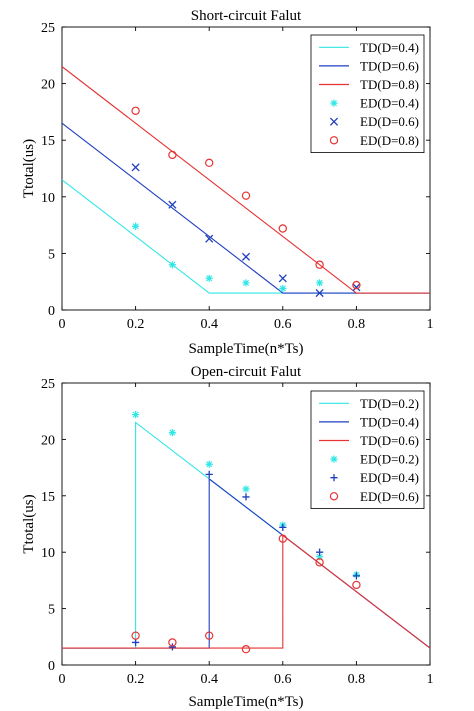 This screenshot has height=711, width=474. Describe the element at coordinates (389, 459) in the screenshot. I see `legend-entry: ED(D=0.2)` at that location.